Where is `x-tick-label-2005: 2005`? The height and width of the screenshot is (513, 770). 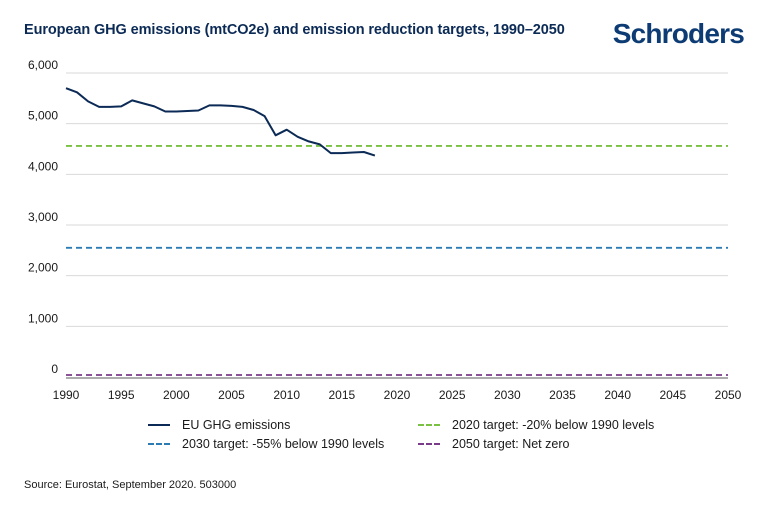 x-tick-label-2005: 2005 is located at coordinates (231, 395).